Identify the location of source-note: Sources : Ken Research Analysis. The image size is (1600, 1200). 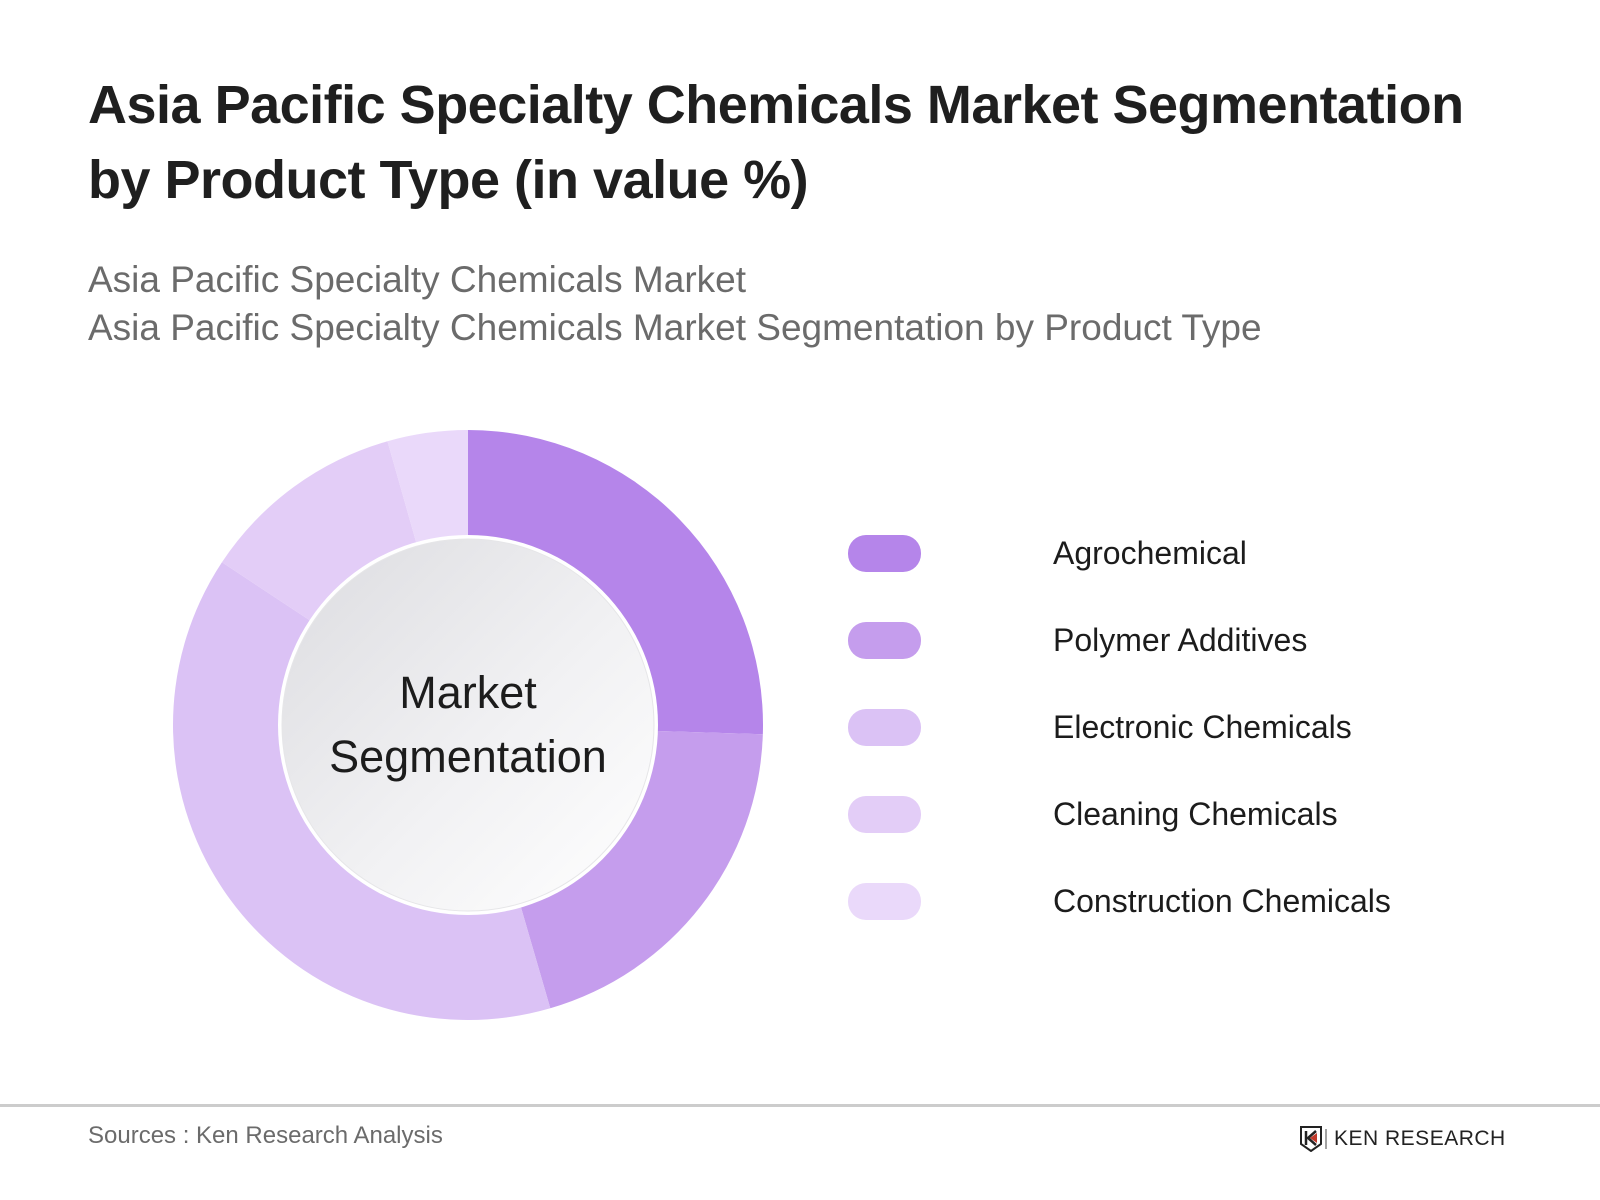
(265, 1135).